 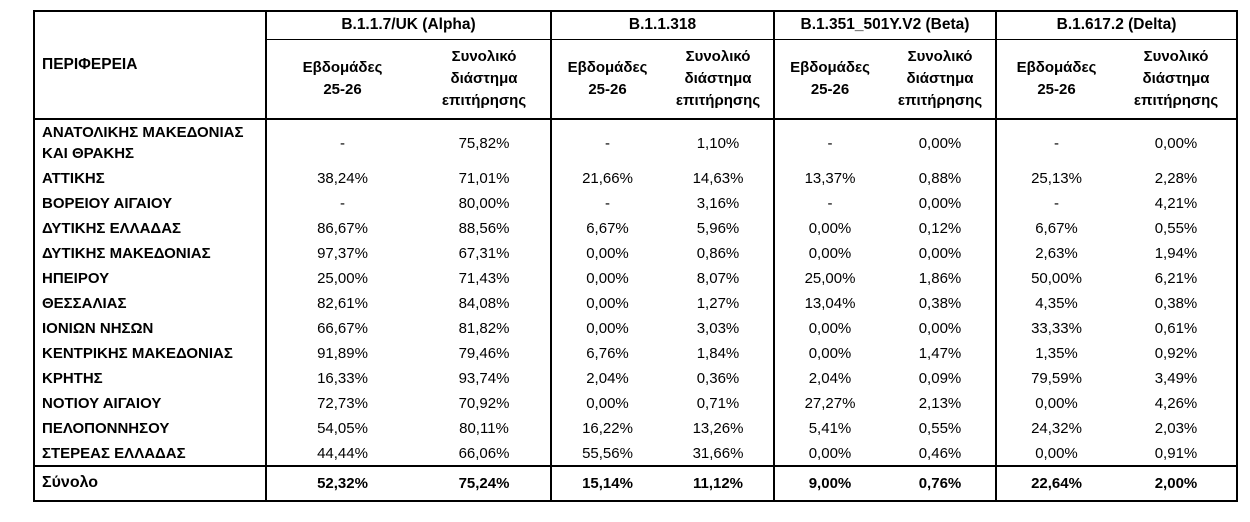 I want to click on percentage-cell: 0,91%, so click(x=1176, y=453).